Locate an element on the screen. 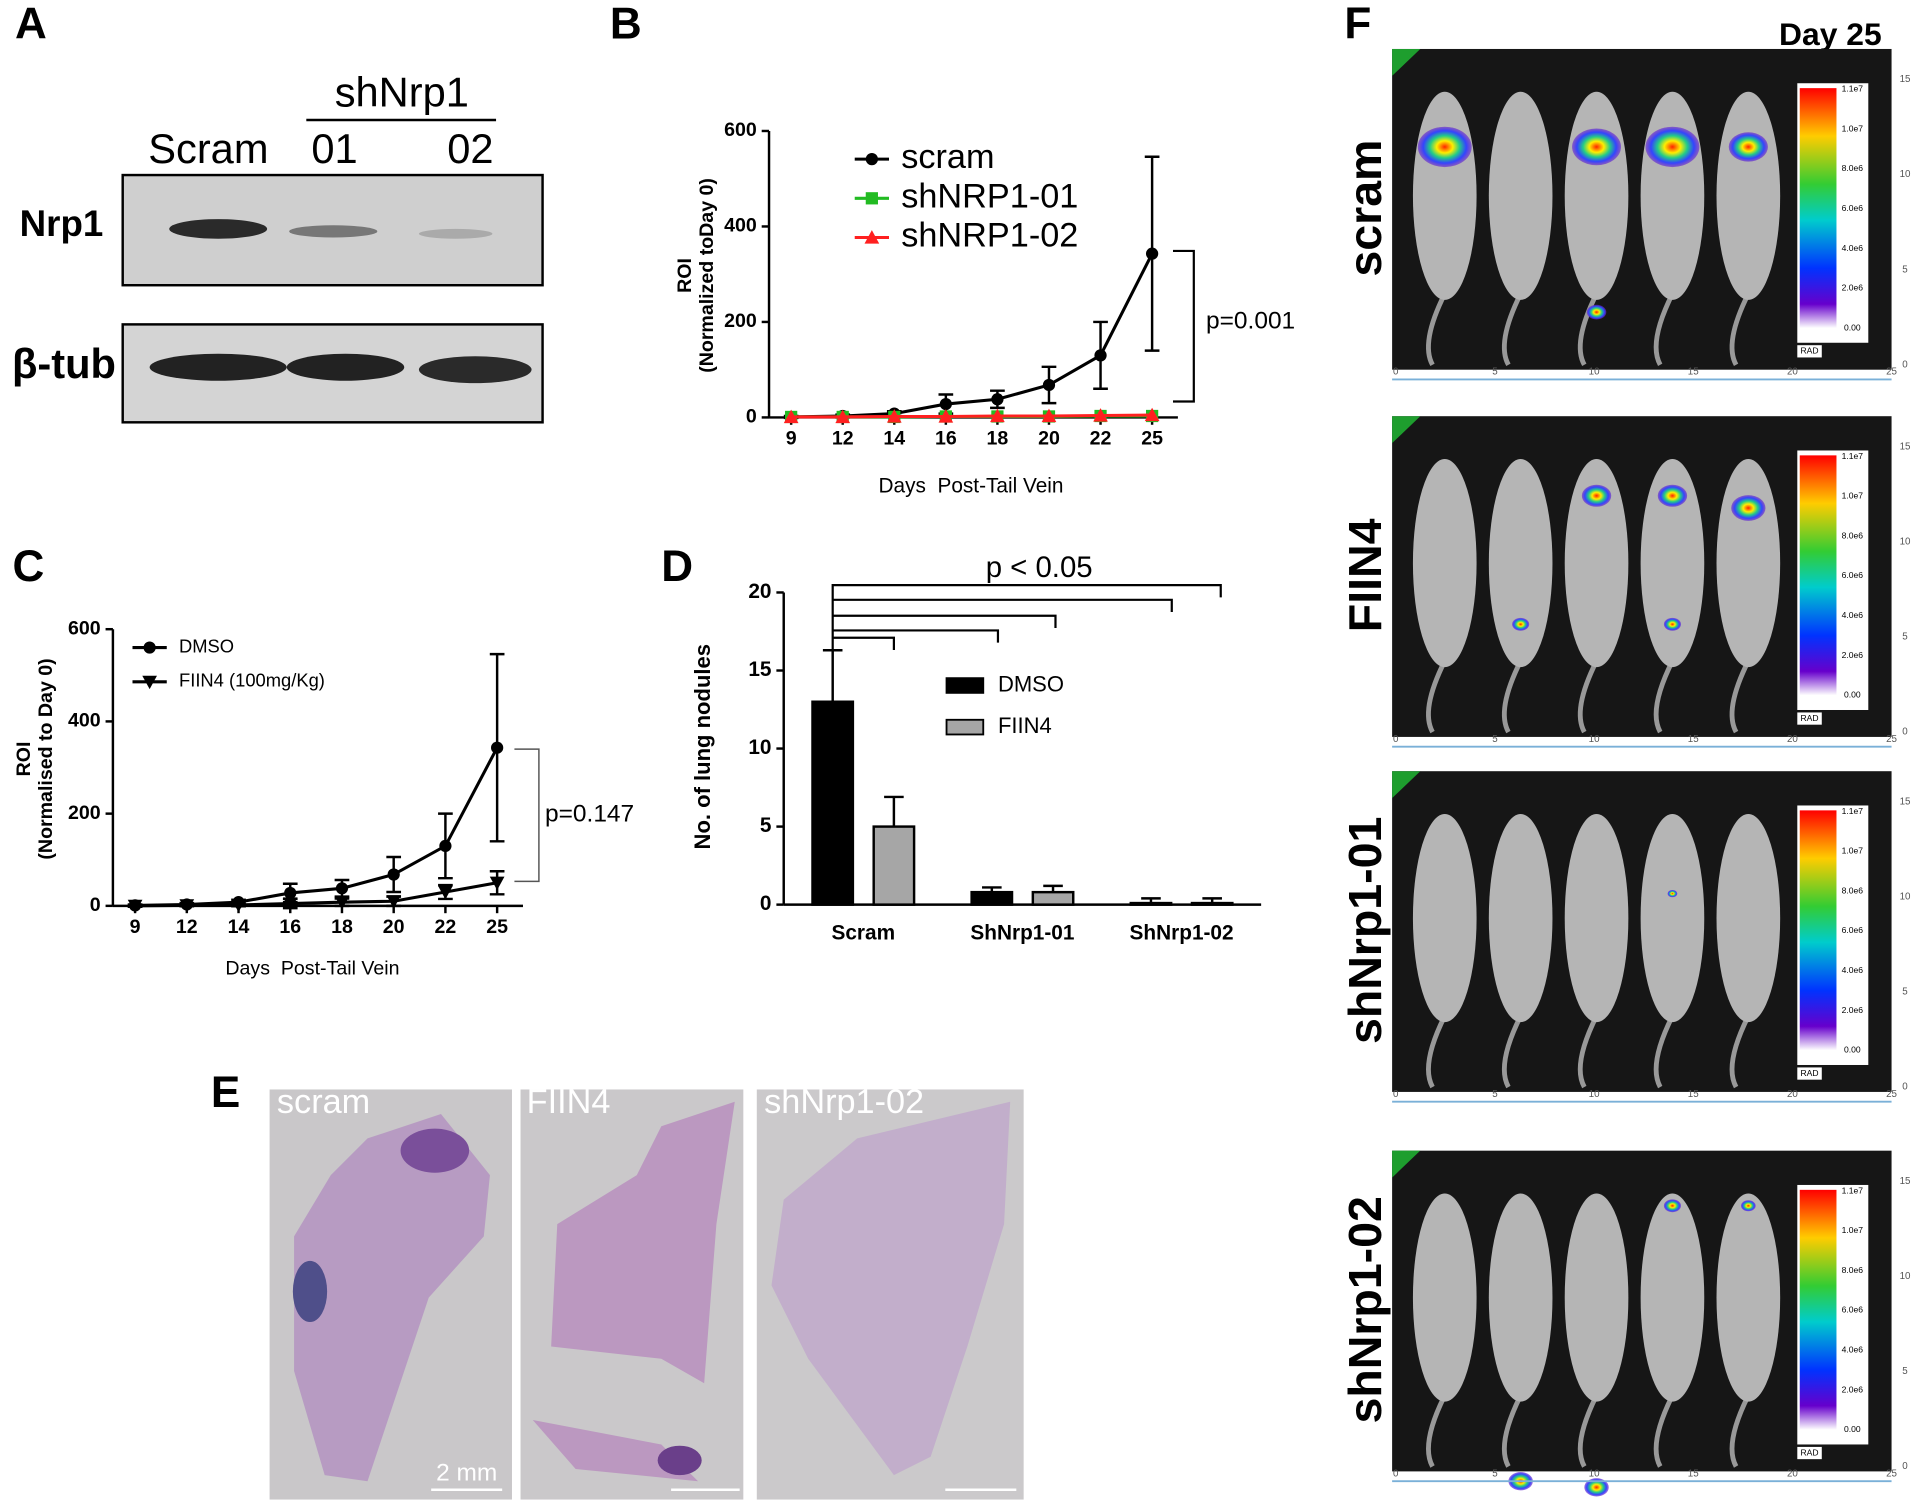 The image size is (1920, 1502). error-bar is located at coordinates (894, 811).